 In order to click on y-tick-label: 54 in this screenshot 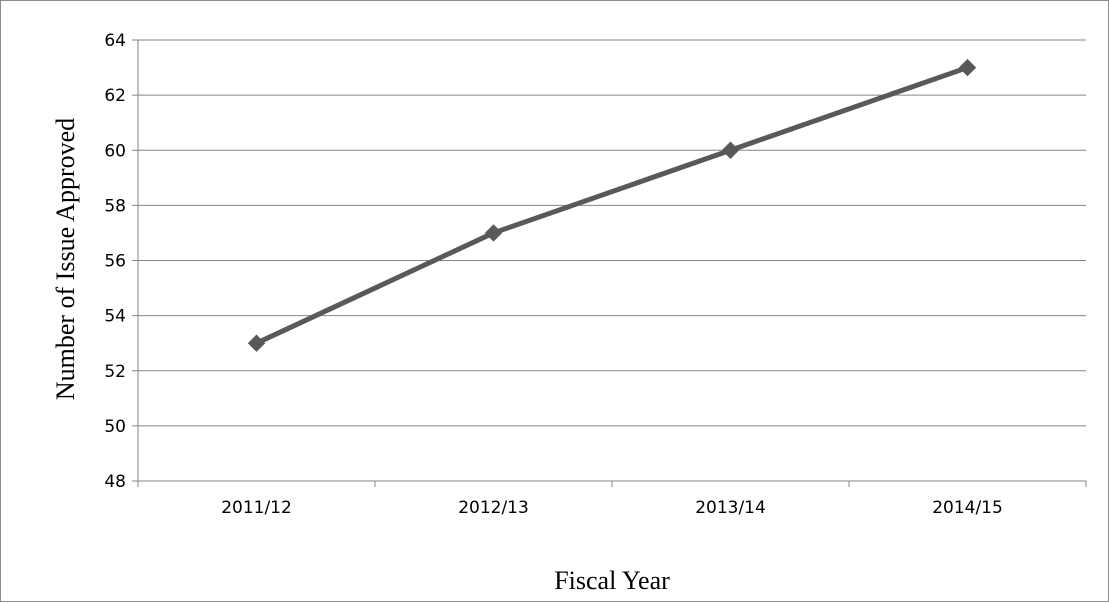, I will do `click(115, 317)`.